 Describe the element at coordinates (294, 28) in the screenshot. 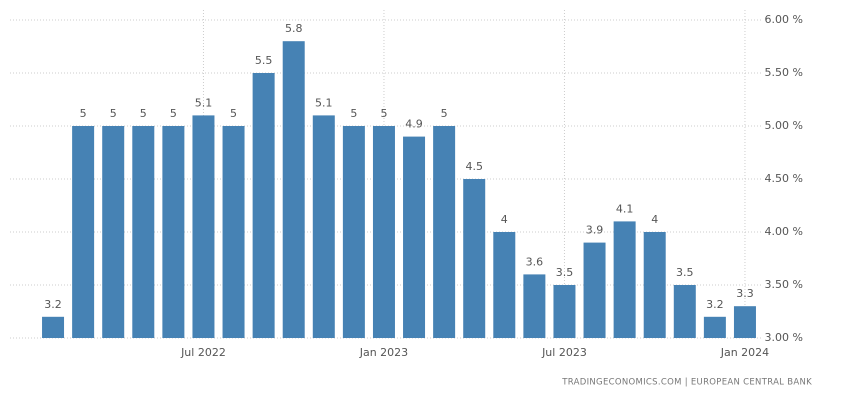

I see `data-label: 5.8` at that location.